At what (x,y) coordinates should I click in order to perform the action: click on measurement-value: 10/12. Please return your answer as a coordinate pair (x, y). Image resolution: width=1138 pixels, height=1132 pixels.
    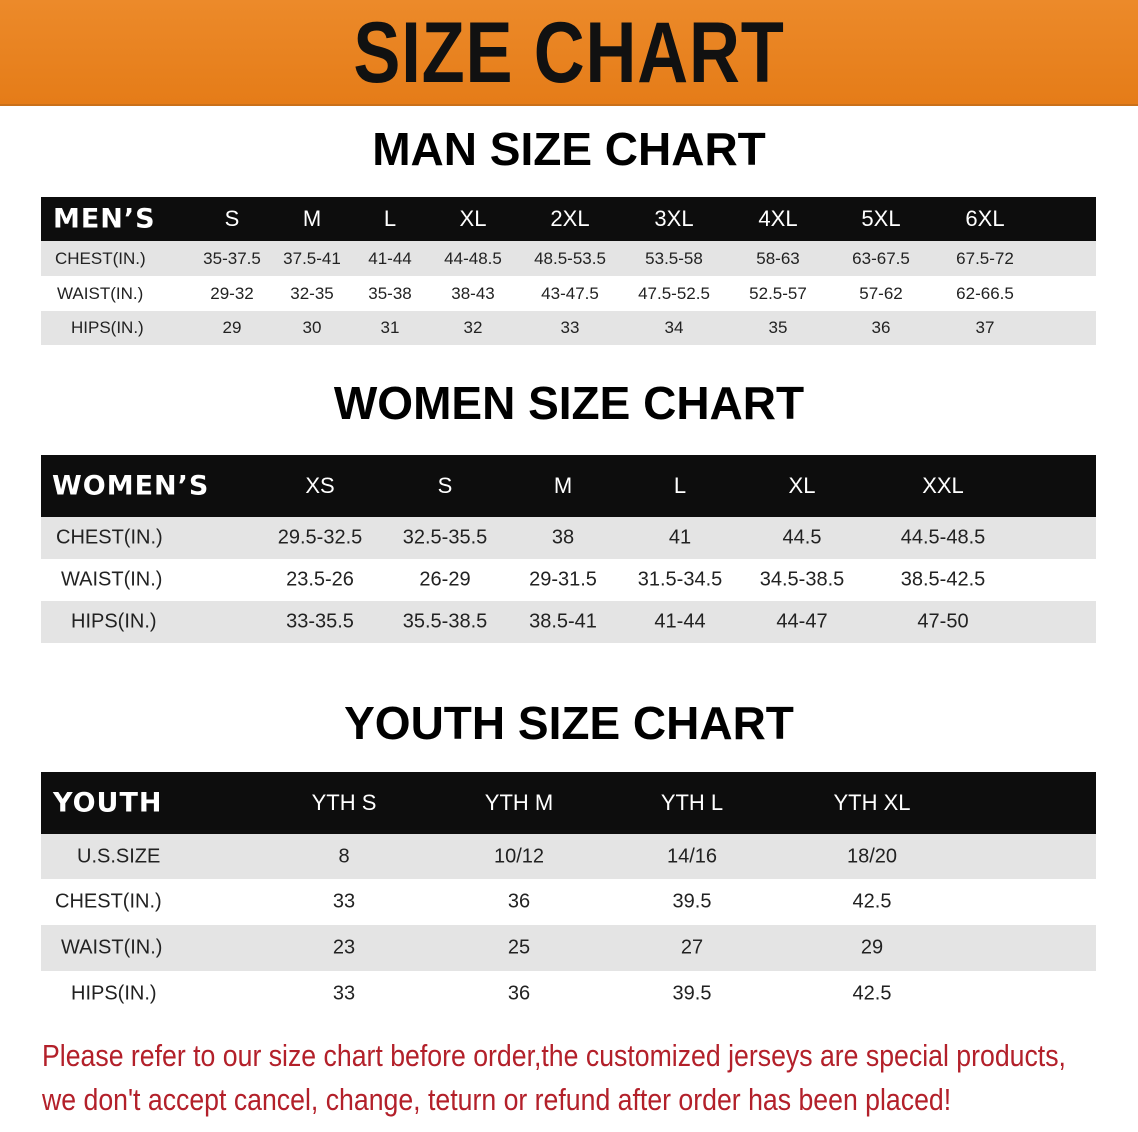
    Looking at the image, I should click on (519, 856).